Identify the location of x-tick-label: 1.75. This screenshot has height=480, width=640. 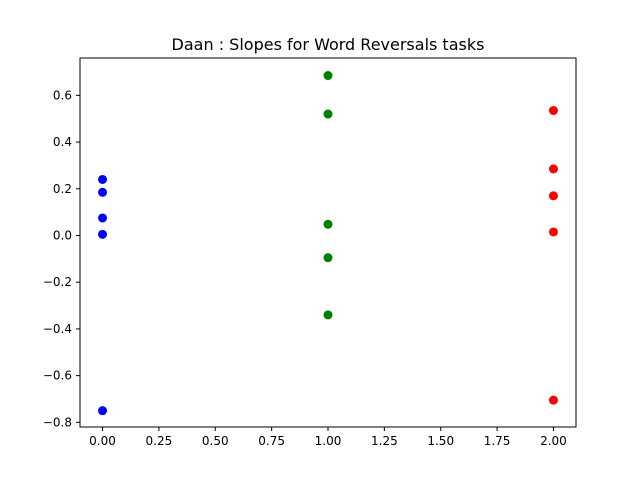
(497, 441).